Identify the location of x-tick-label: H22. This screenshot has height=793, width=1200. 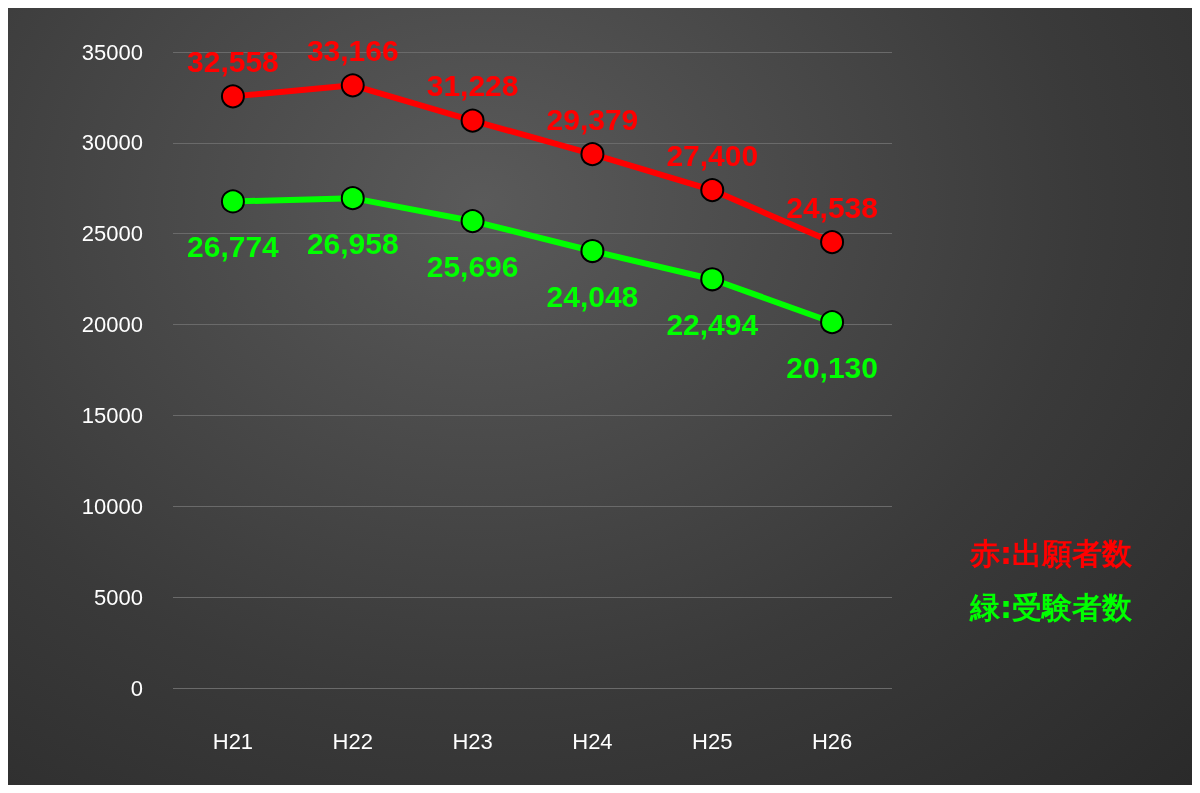
(352, 741).